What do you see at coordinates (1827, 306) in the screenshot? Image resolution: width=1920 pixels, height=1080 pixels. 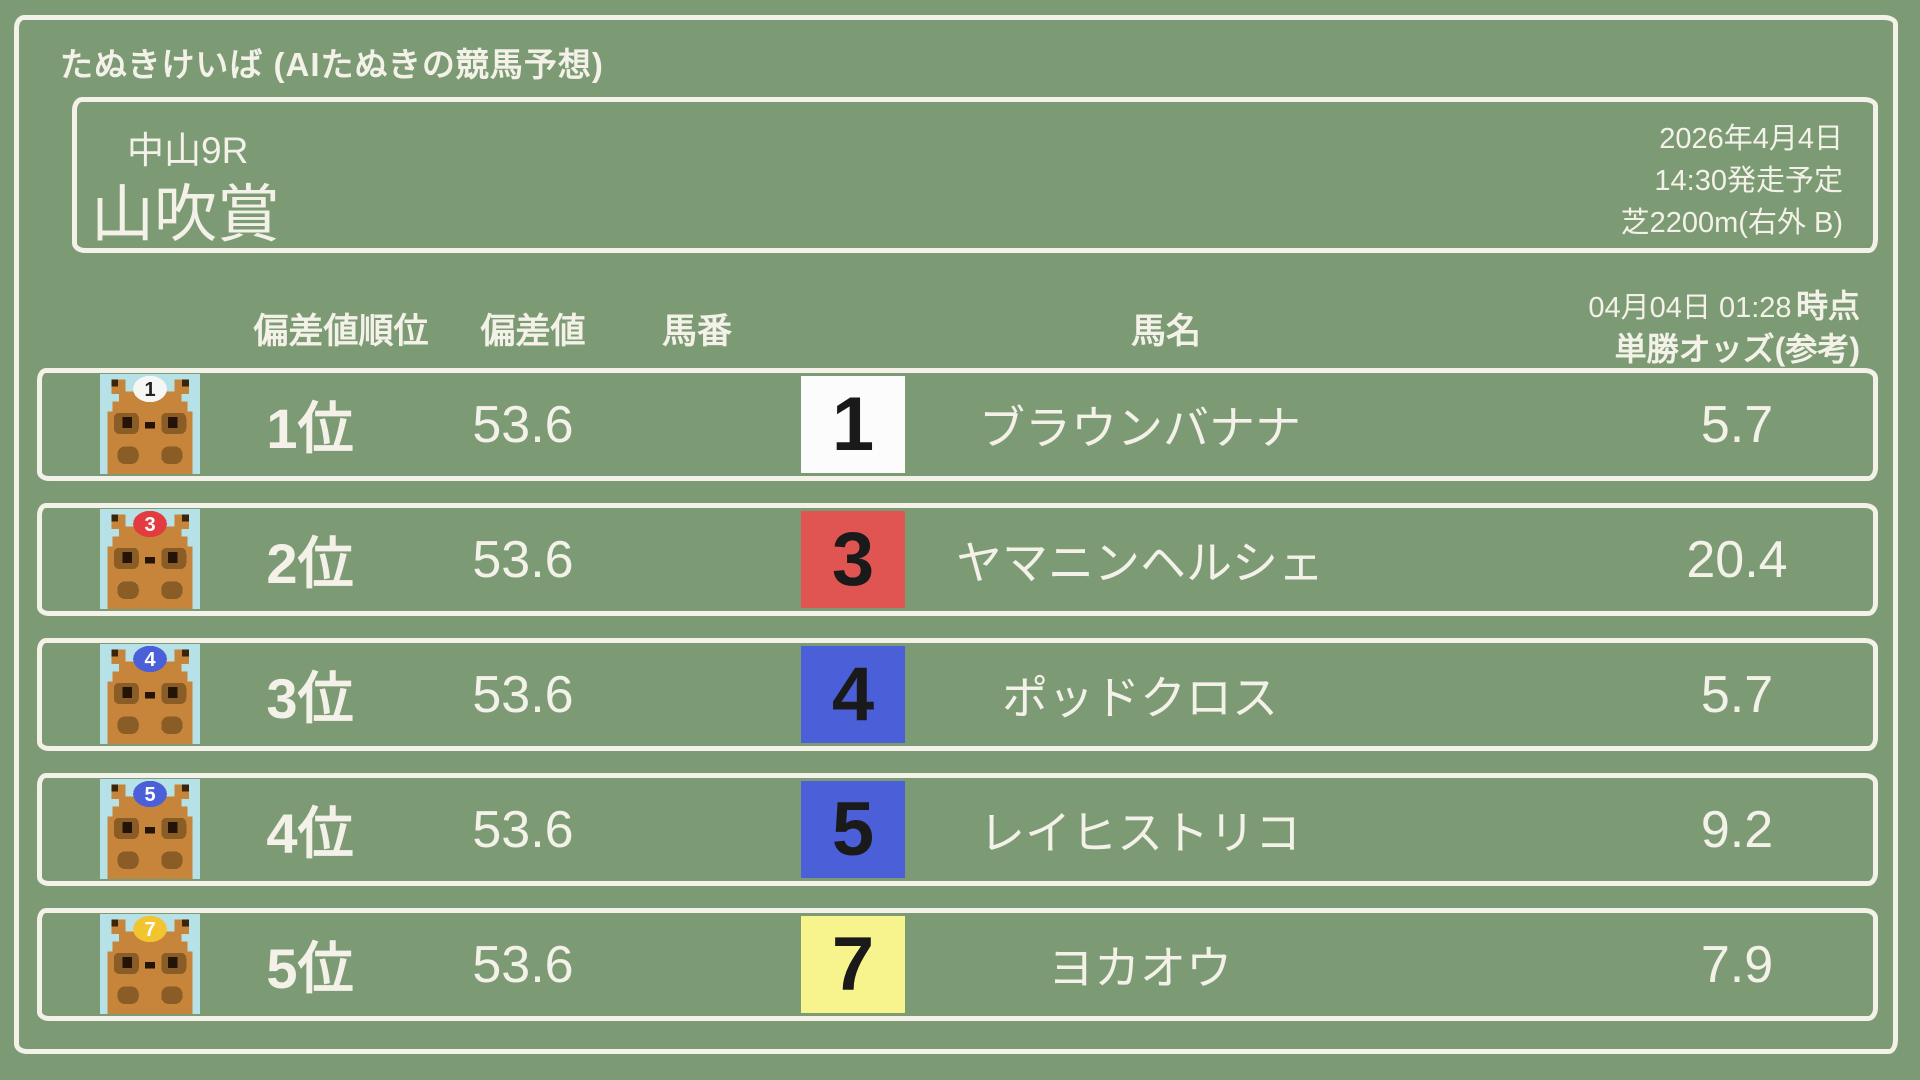 I see `odds-timestamp-suffix: 時点` at bounding box center [1827, 306].